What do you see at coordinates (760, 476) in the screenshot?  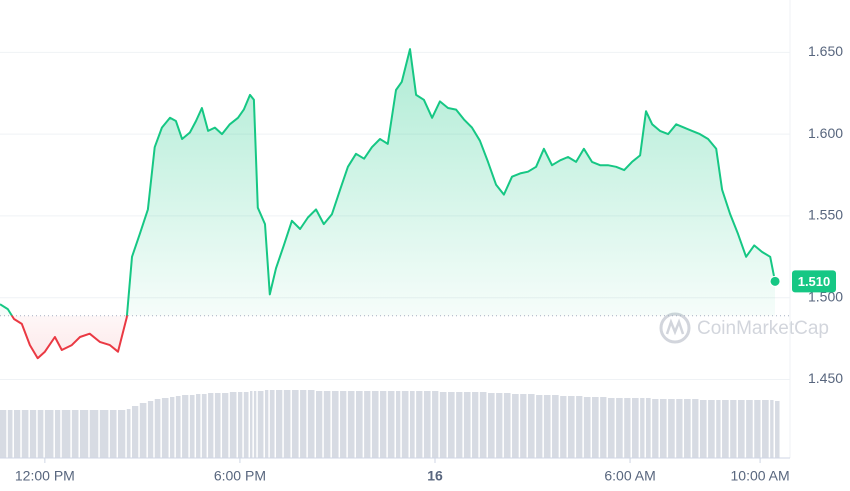 I see `x-tick-label: 10:00 AM` at bounding box center [760, 476].